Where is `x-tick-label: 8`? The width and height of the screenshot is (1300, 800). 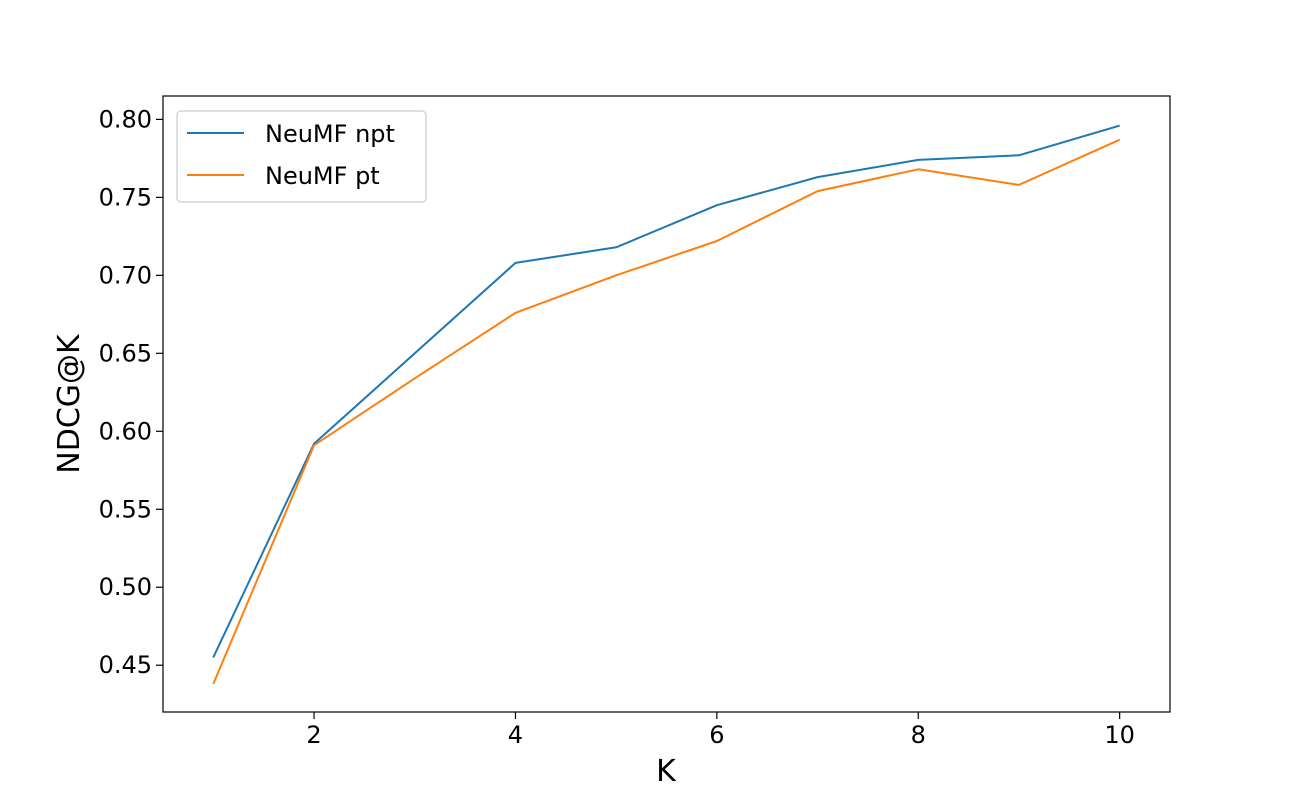 x-tick-label: 8 is located at coordinates (918, 735).